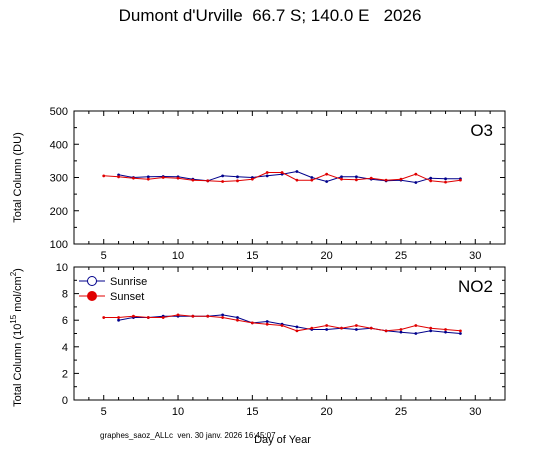 This screenshot has width=540, height=453. What do you see at coordinates (128, 282) in the screenshot?
I see `legend-label-sunrise: Sunrise` at bounding box center [128, 282].